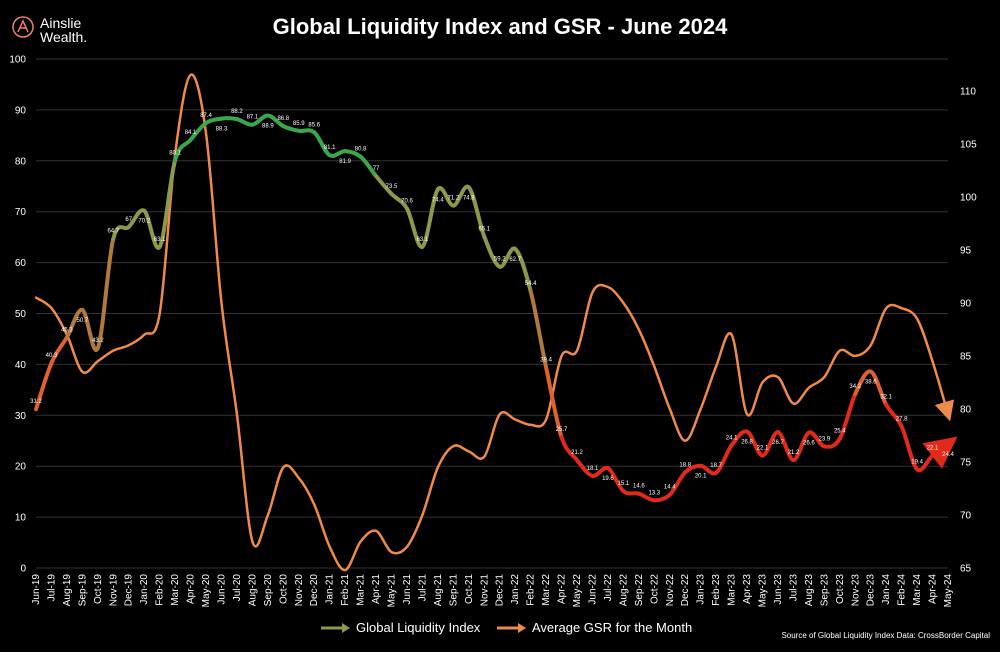 The width and height of the screenshot is (1000, 652). Describe the element at coordinates (335, 628) in the screenshot. I see `legend-arrow-gli-icon` at that location.